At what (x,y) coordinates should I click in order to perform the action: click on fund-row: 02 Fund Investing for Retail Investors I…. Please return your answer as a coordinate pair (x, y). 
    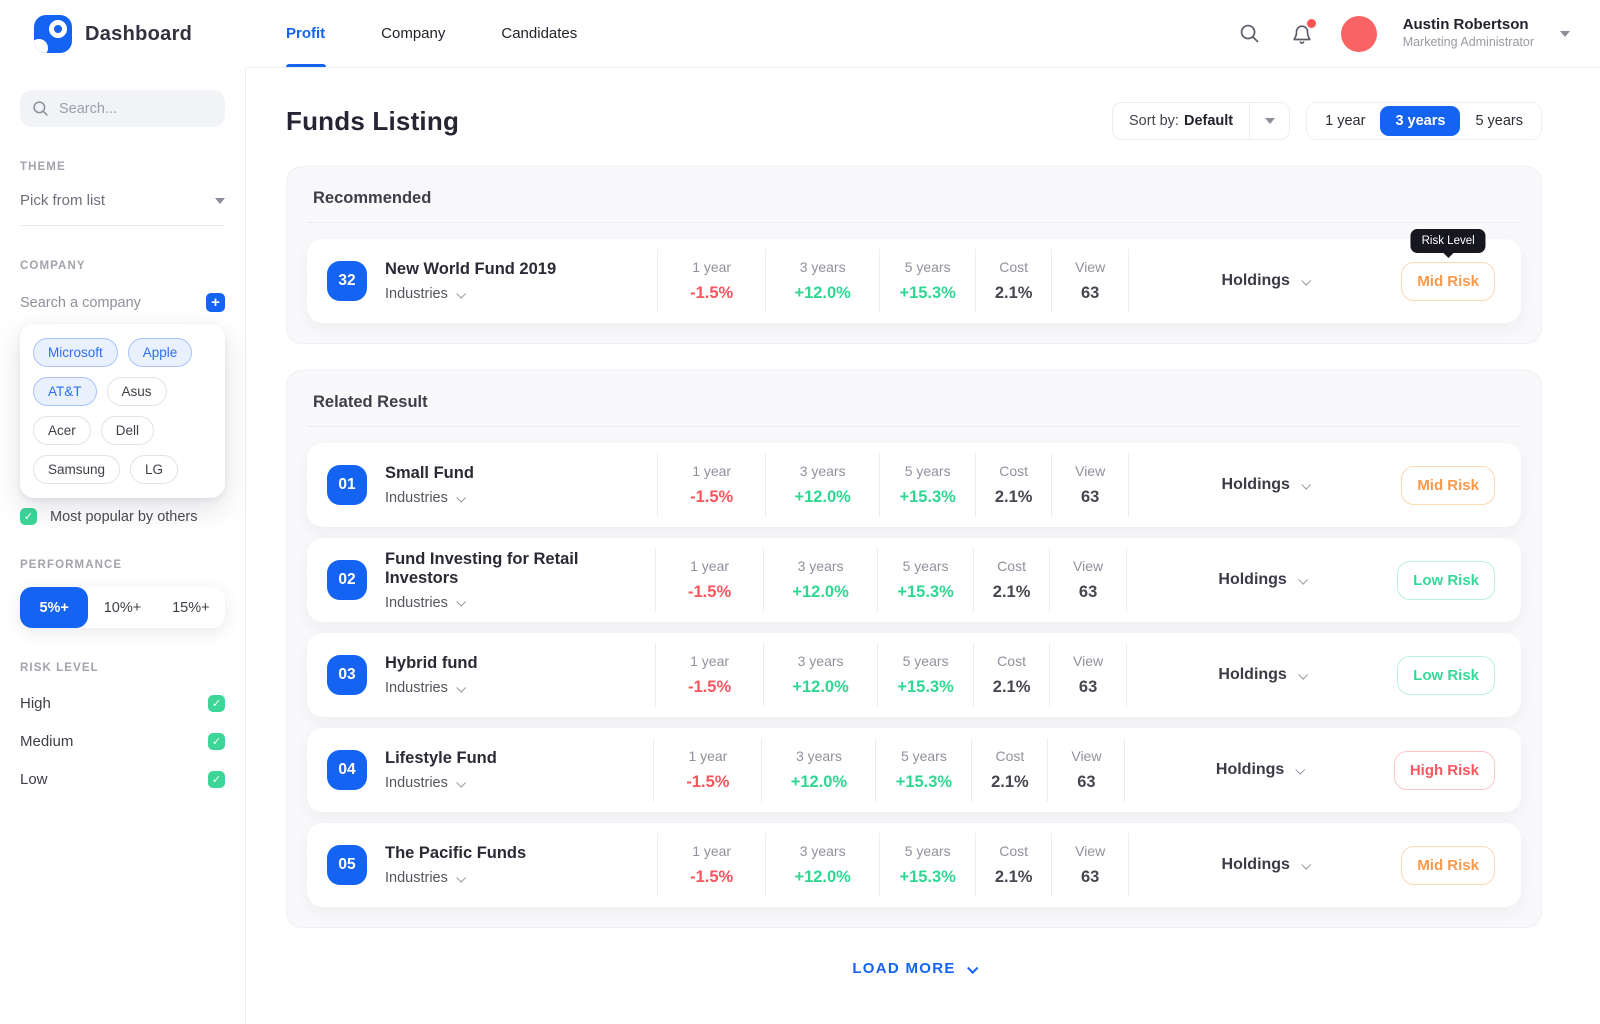
    Looking at the image, I should click on (914, 580).